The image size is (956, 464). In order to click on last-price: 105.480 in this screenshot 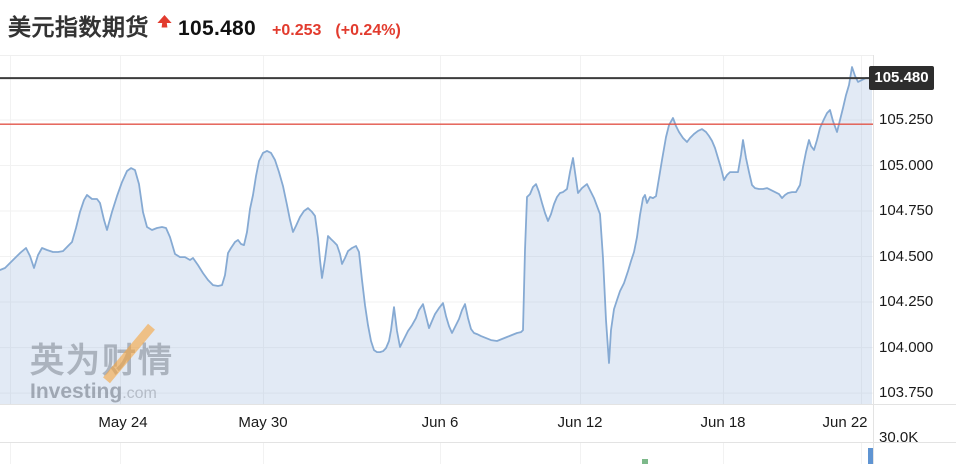, I will do `click(217, 28)`.